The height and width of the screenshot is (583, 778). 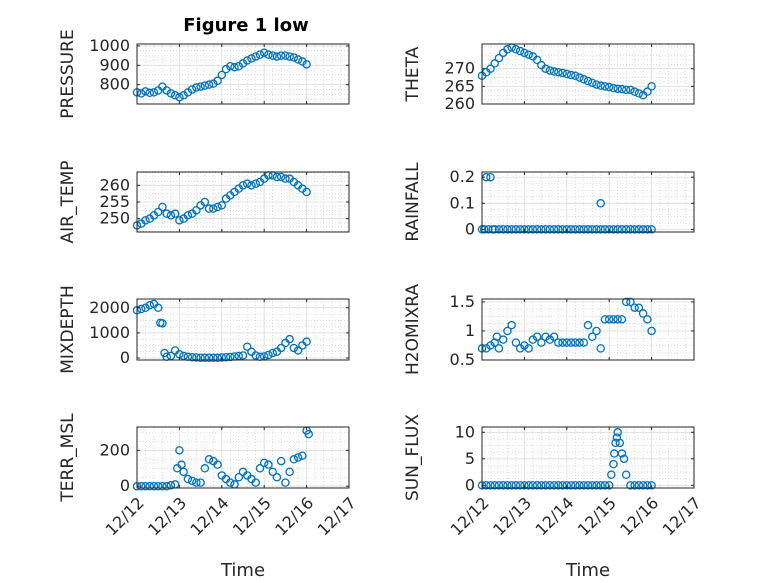 I want to click on x-tick-label: 12/12, so click(x=125, y=516).